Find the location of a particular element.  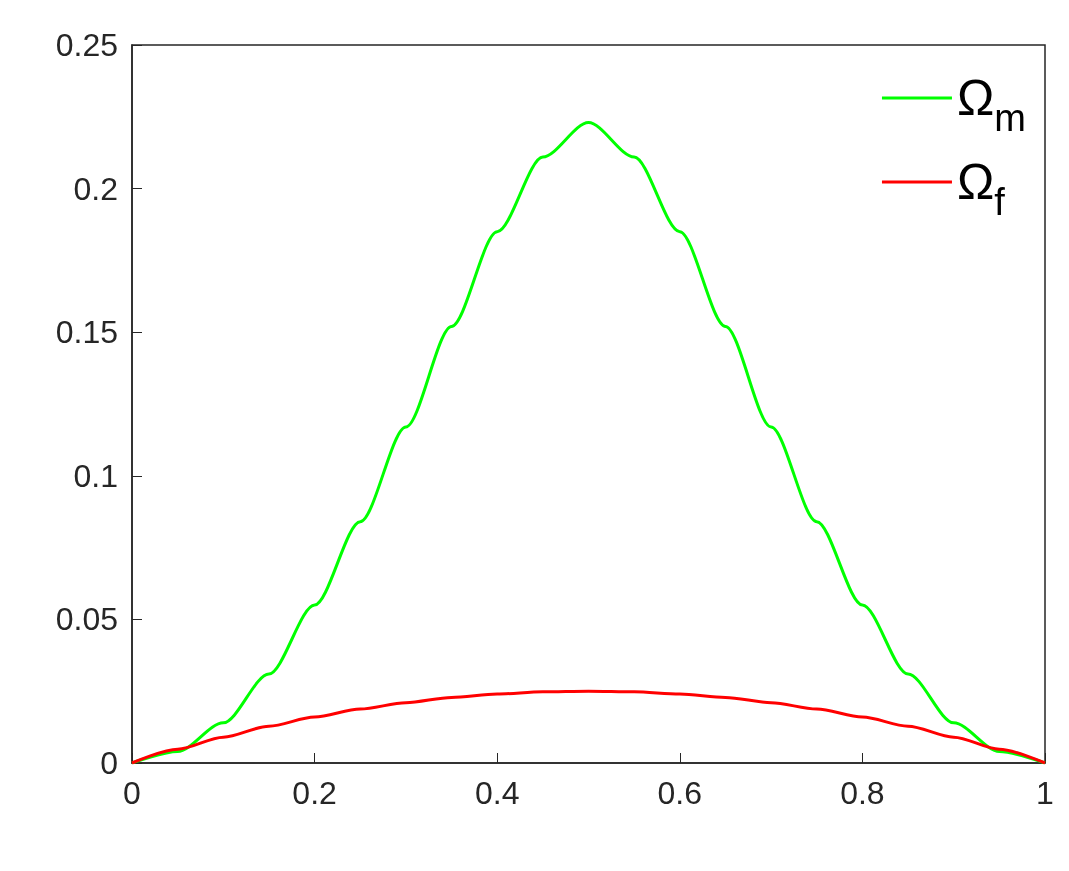

y-tick-label: 0.2 is located at coordinates (95, 188).